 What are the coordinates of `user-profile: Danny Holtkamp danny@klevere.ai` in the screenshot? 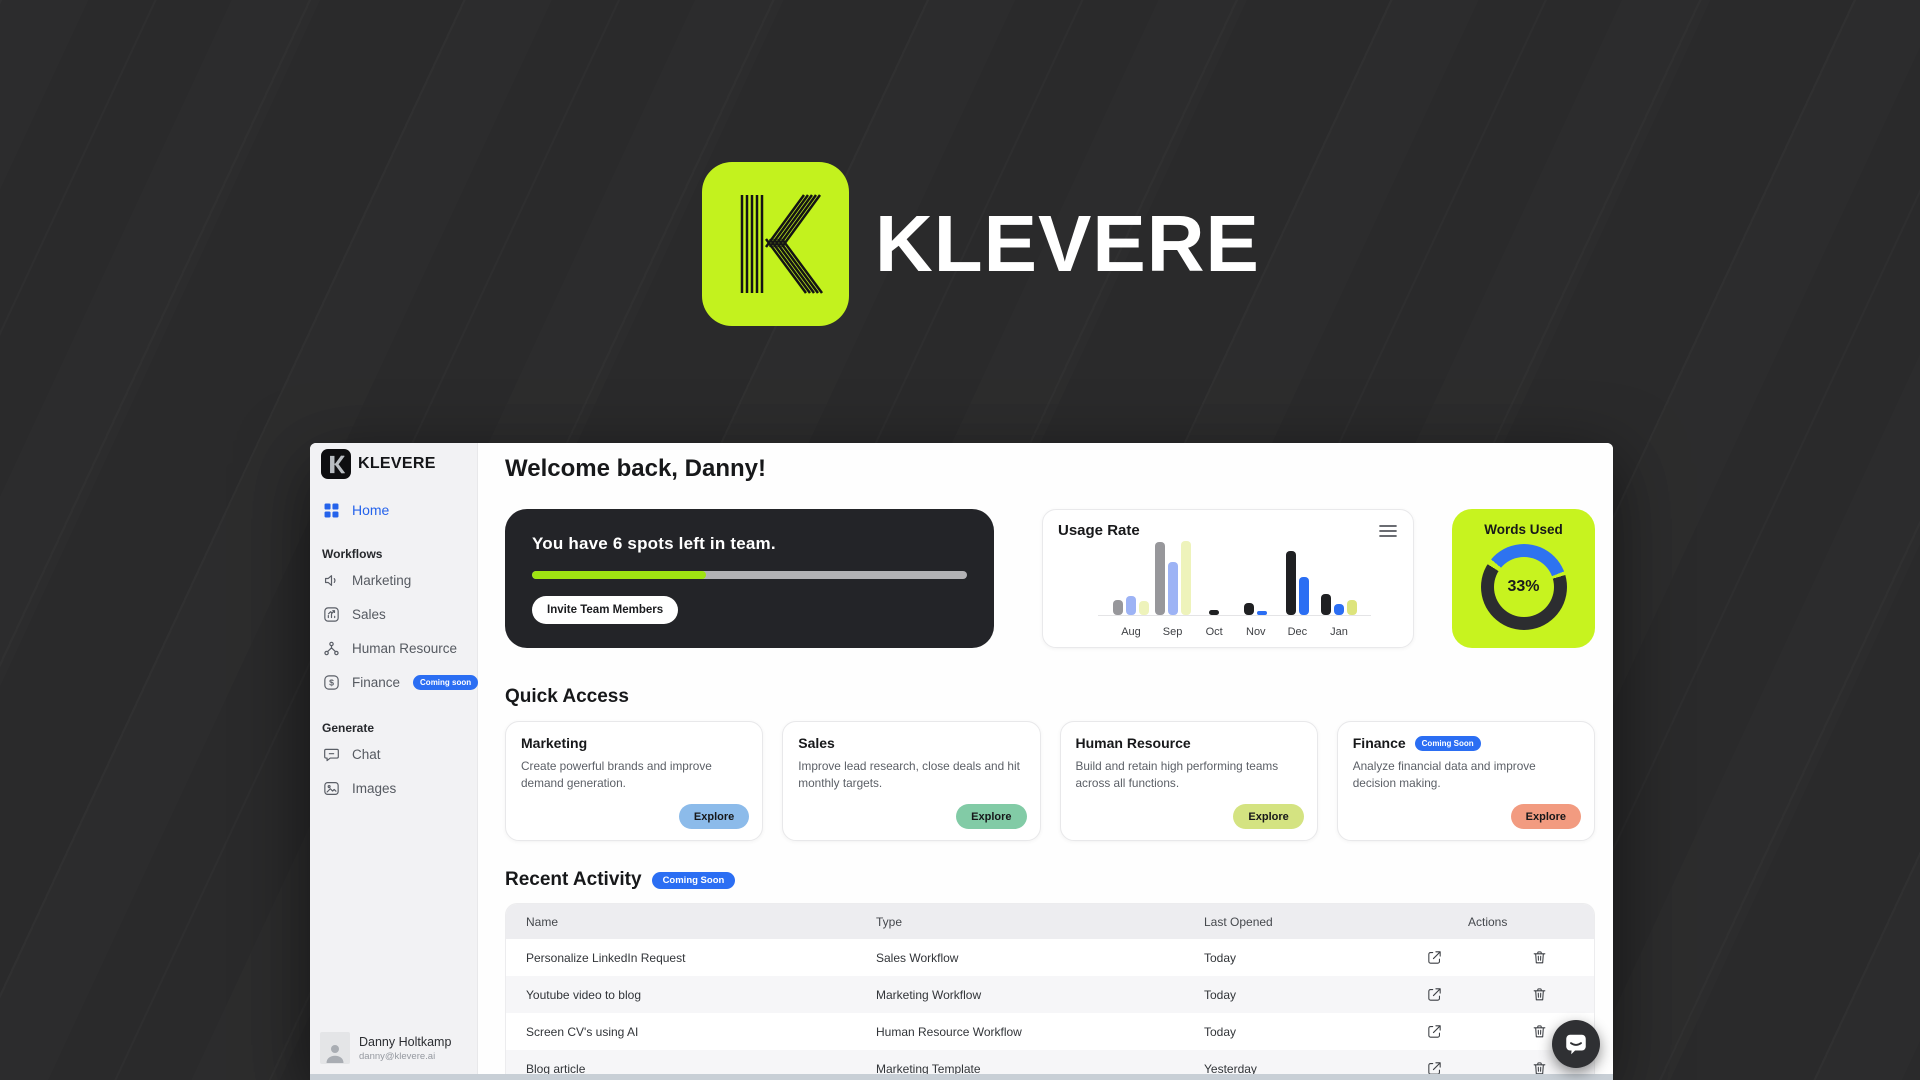 It's located at (385, 1048).